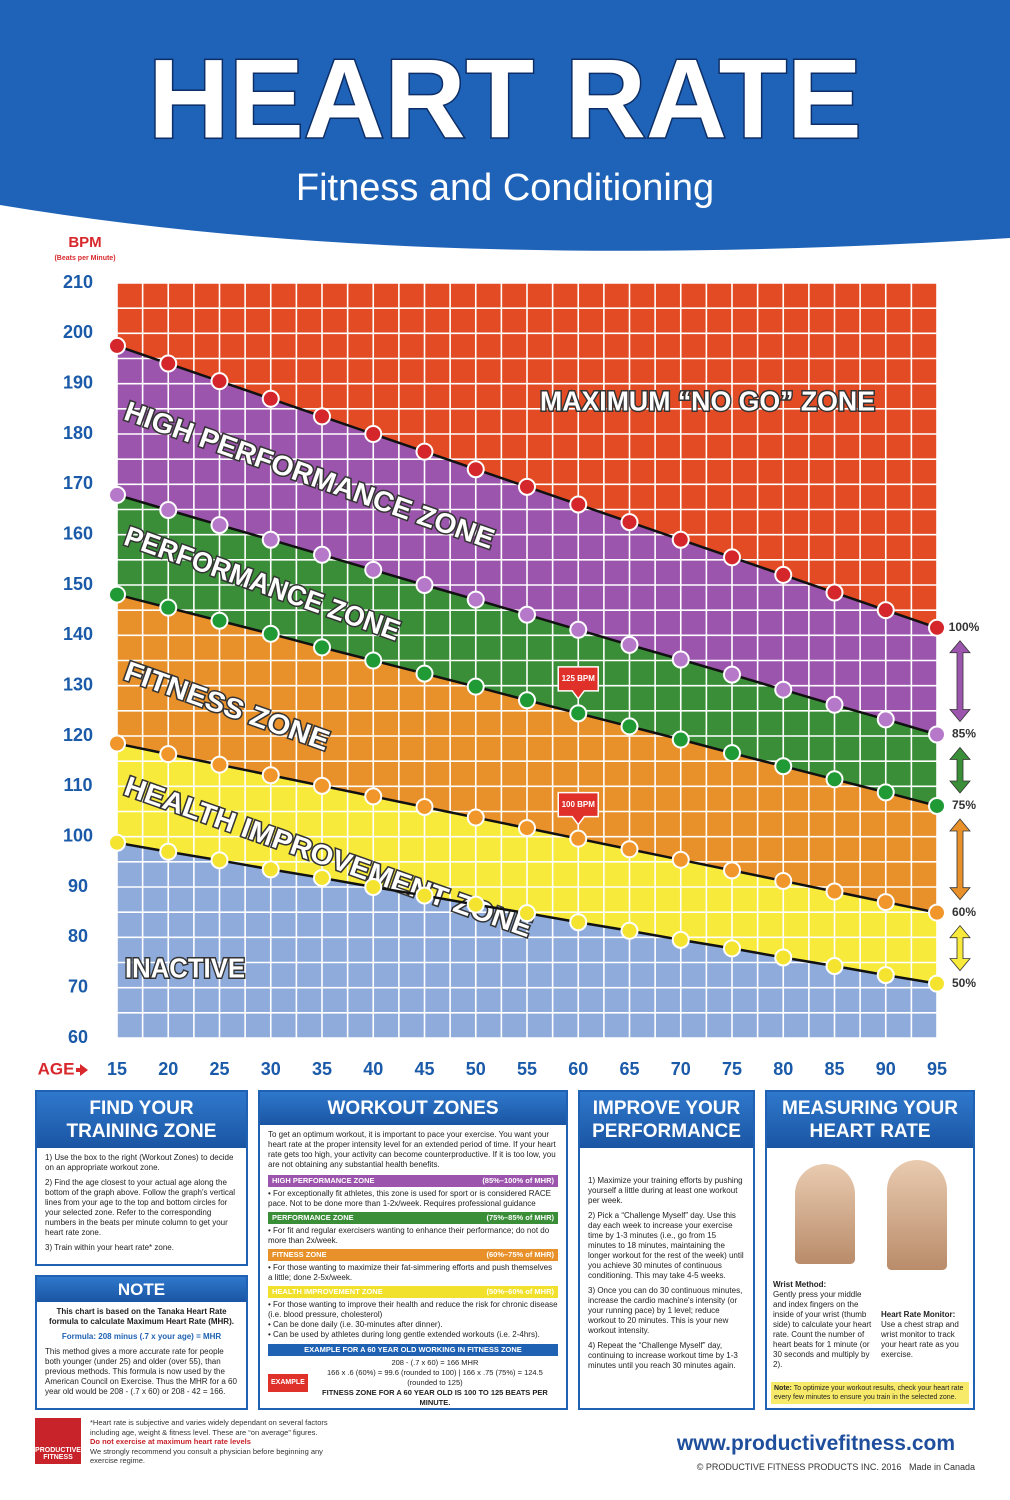 This screenshot has height=1500, width=1010. Describe the element at coordinates (504, 99) in the screenshot. I see `title: HEART RATE` at that location.